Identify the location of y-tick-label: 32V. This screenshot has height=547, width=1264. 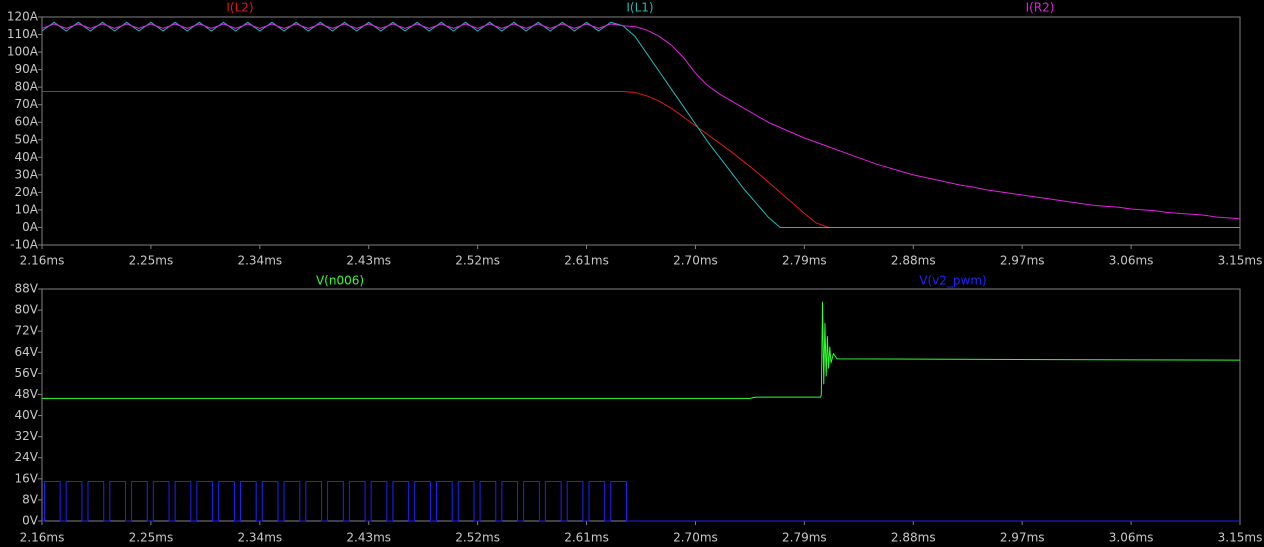
(27, 436).